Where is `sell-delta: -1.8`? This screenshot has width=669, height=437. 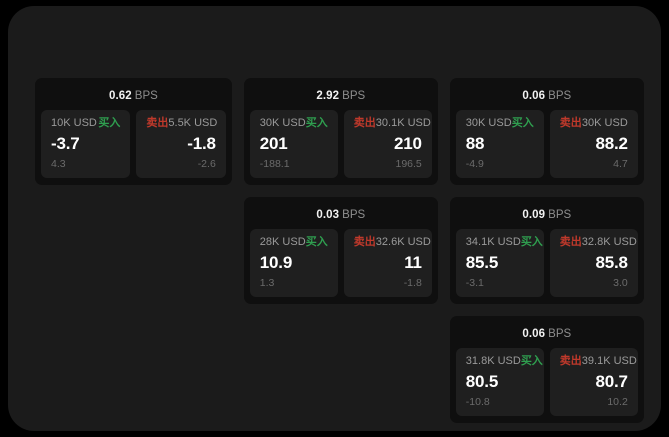 sell-delta: -1.8 is located at coordinates (412, 282).